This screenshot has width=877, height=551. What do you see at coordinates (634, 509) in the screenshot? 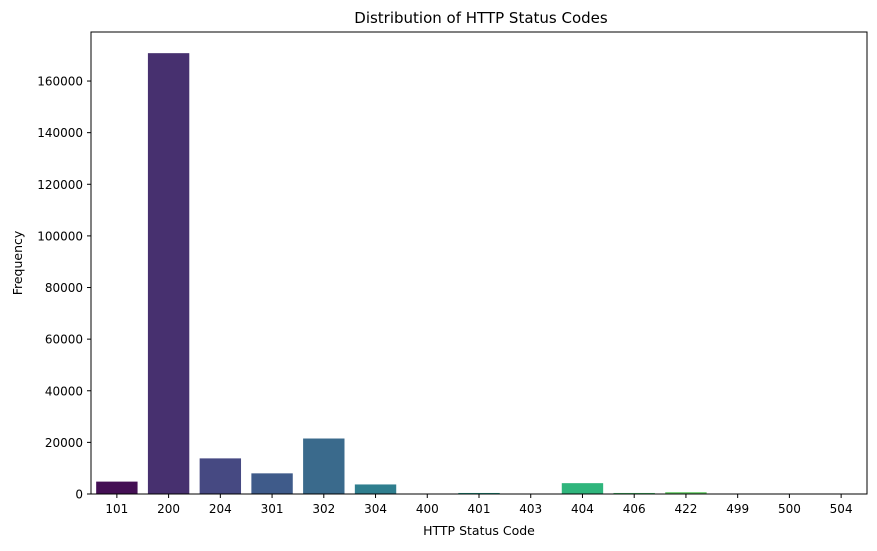
I see `x-tick-label: 406` at bounding box center [634, 509].